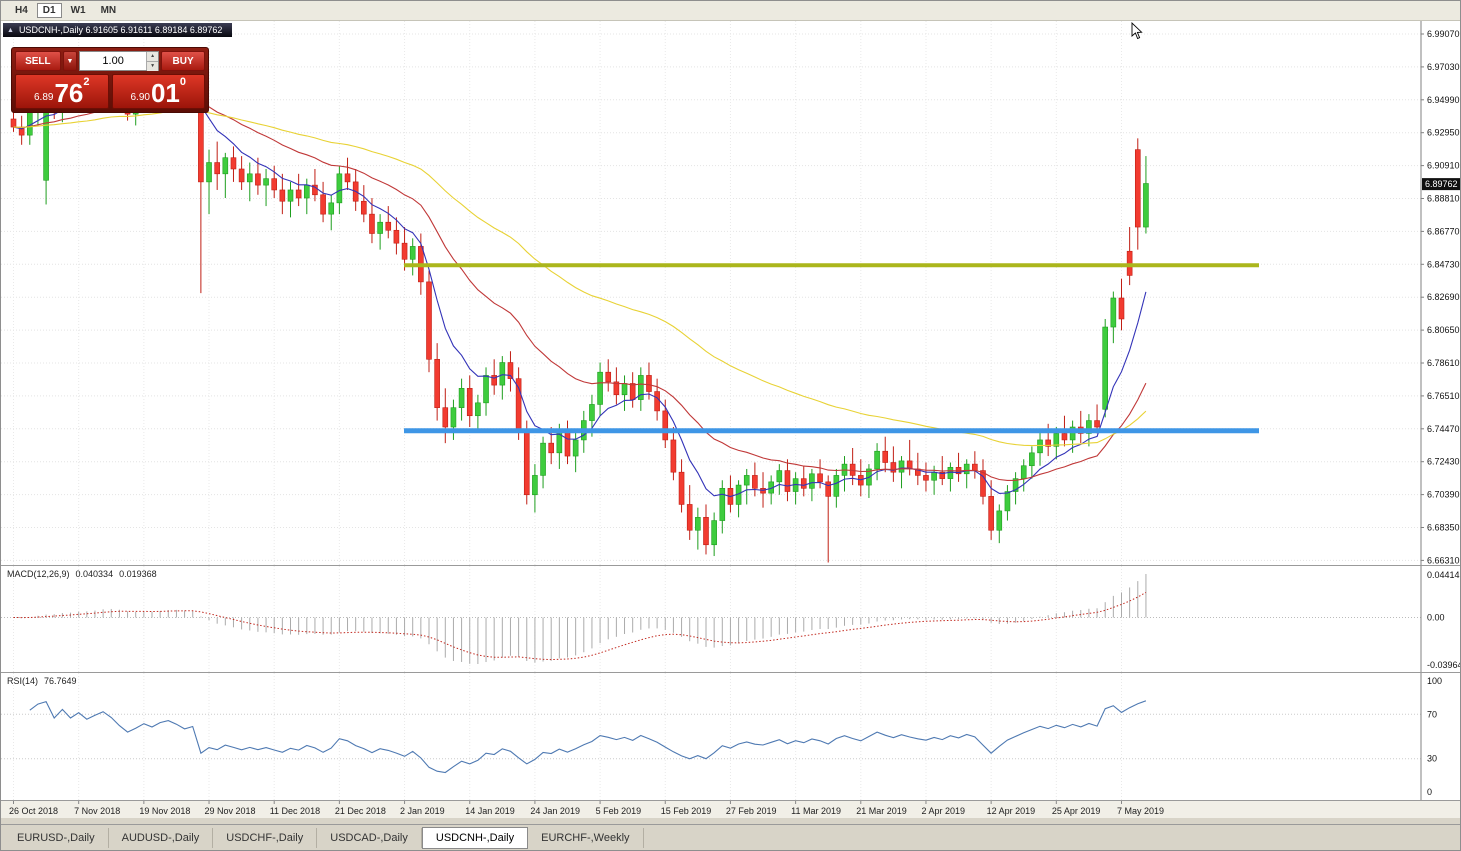  What do you see at coordinates (1443, 665) in the screenshot?
I see `svg-text: -0.03964` at bounding box center [1443, 665].